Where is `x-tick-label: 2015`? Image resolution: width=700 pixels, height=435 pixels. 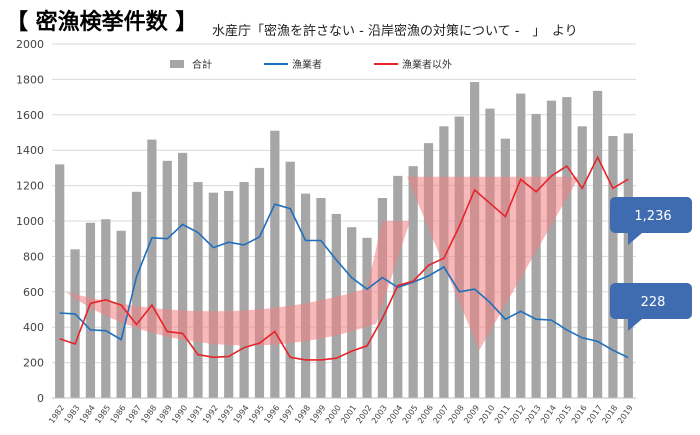
x-tick-label: 2015 is located at coordinates (563, 414).